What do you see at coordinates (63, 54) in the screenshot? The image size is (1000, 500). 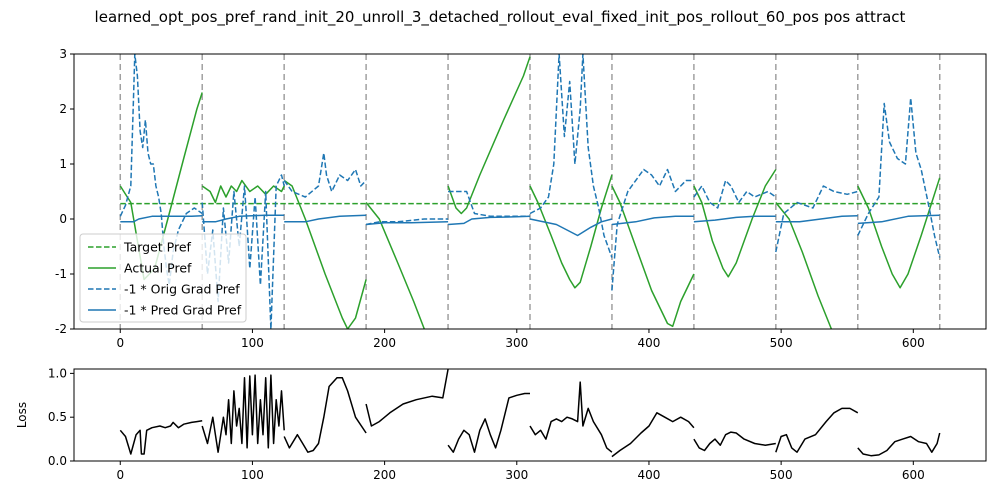 I see `y-tick-label: 3` at bounding box center [63, 54].